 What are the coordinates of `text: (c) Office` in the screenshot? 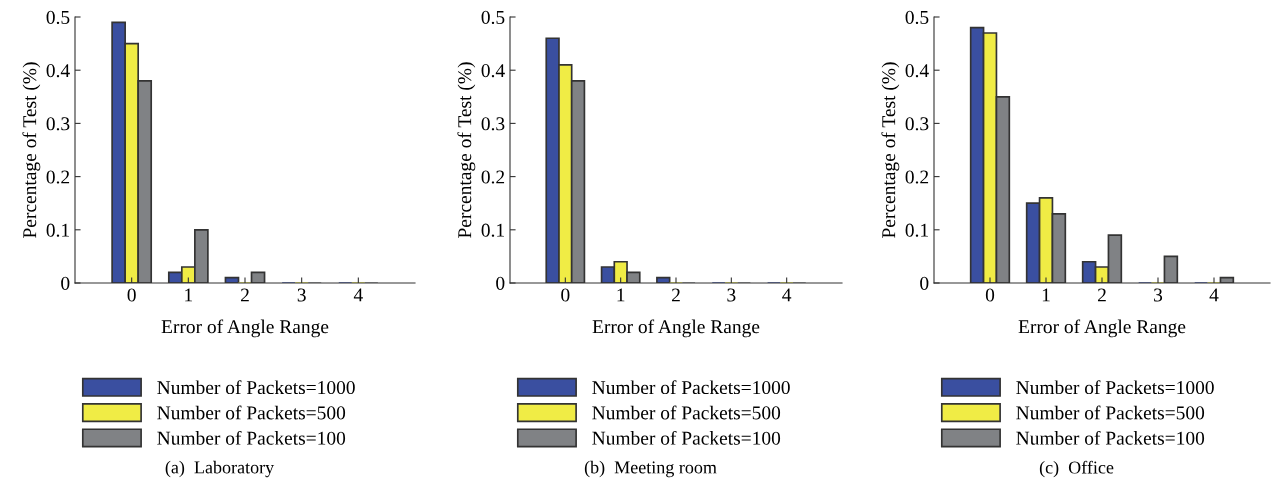 It's located at (1076, 469).